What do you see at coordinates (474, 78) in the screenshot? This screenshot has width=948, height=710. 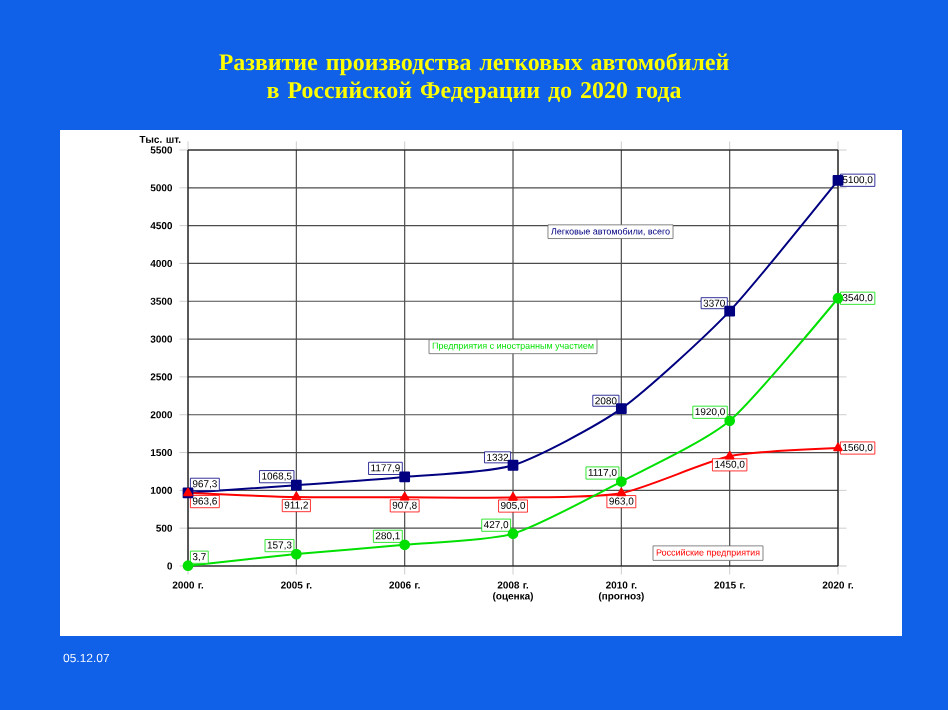 I see `chart-title: Развитие производства легковых автомобилей в Российской Федерации до 2020 года` at bounding box center [474, 78].